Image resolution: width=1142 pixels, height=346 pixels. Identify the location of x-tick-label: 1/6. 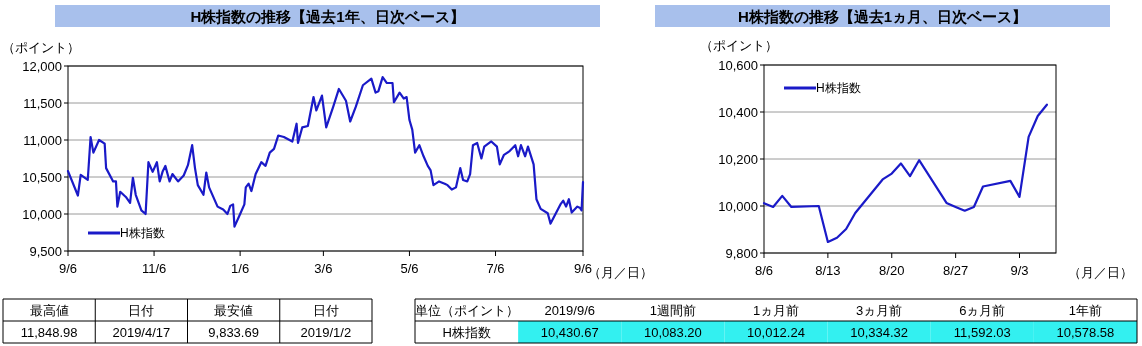
(240, 268).